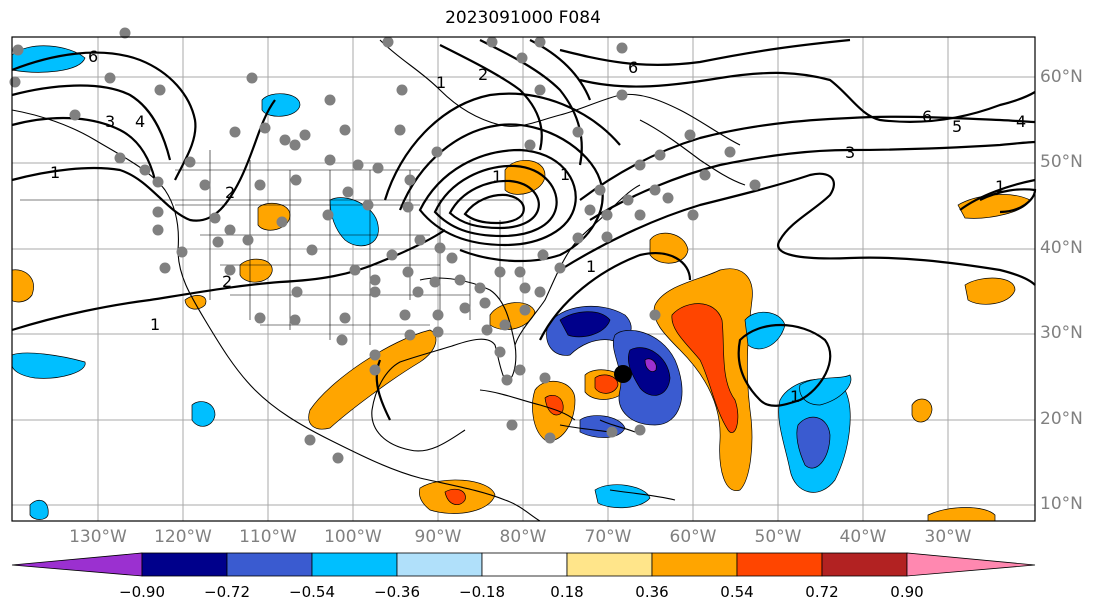 The image size is (1102, 613). Describe the element at coordinates (1061, 419) in the screenshot. I see `lat-label: 20°N` at that location.